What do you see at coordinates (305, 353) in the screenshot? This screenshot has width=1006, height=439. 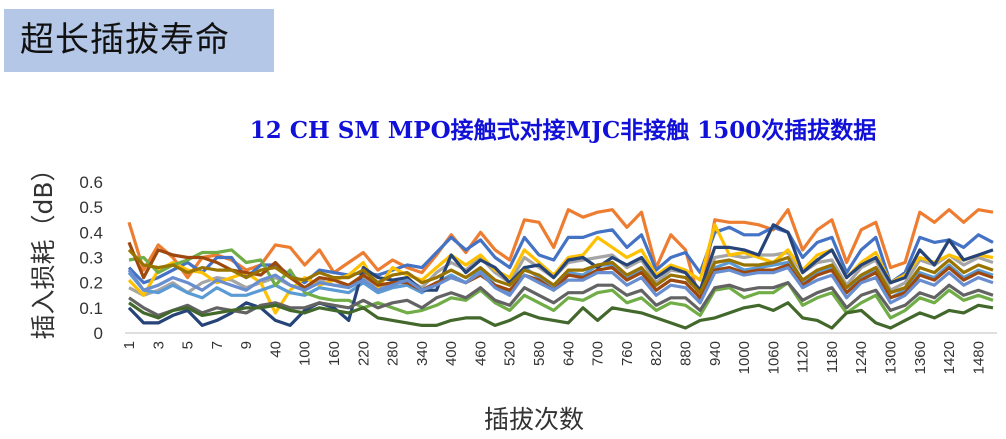 I see `x-tick-label: 100` at bounding box center [305, 353].